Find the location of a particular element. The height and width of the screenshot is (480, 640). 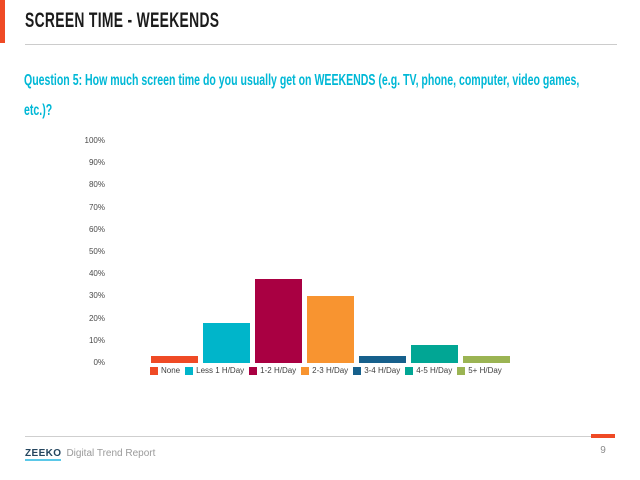

y-tick-label: 10% is located at coordinates (96, 340).